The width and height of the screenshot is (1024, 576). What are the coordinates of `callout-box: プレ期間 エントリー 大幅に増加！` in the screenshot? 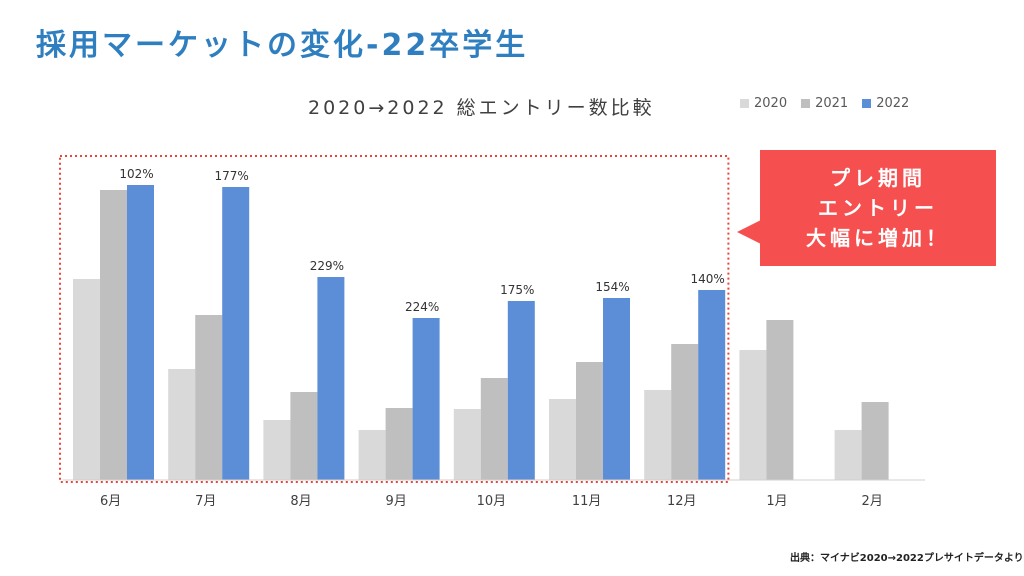 It's located at (878, 208).